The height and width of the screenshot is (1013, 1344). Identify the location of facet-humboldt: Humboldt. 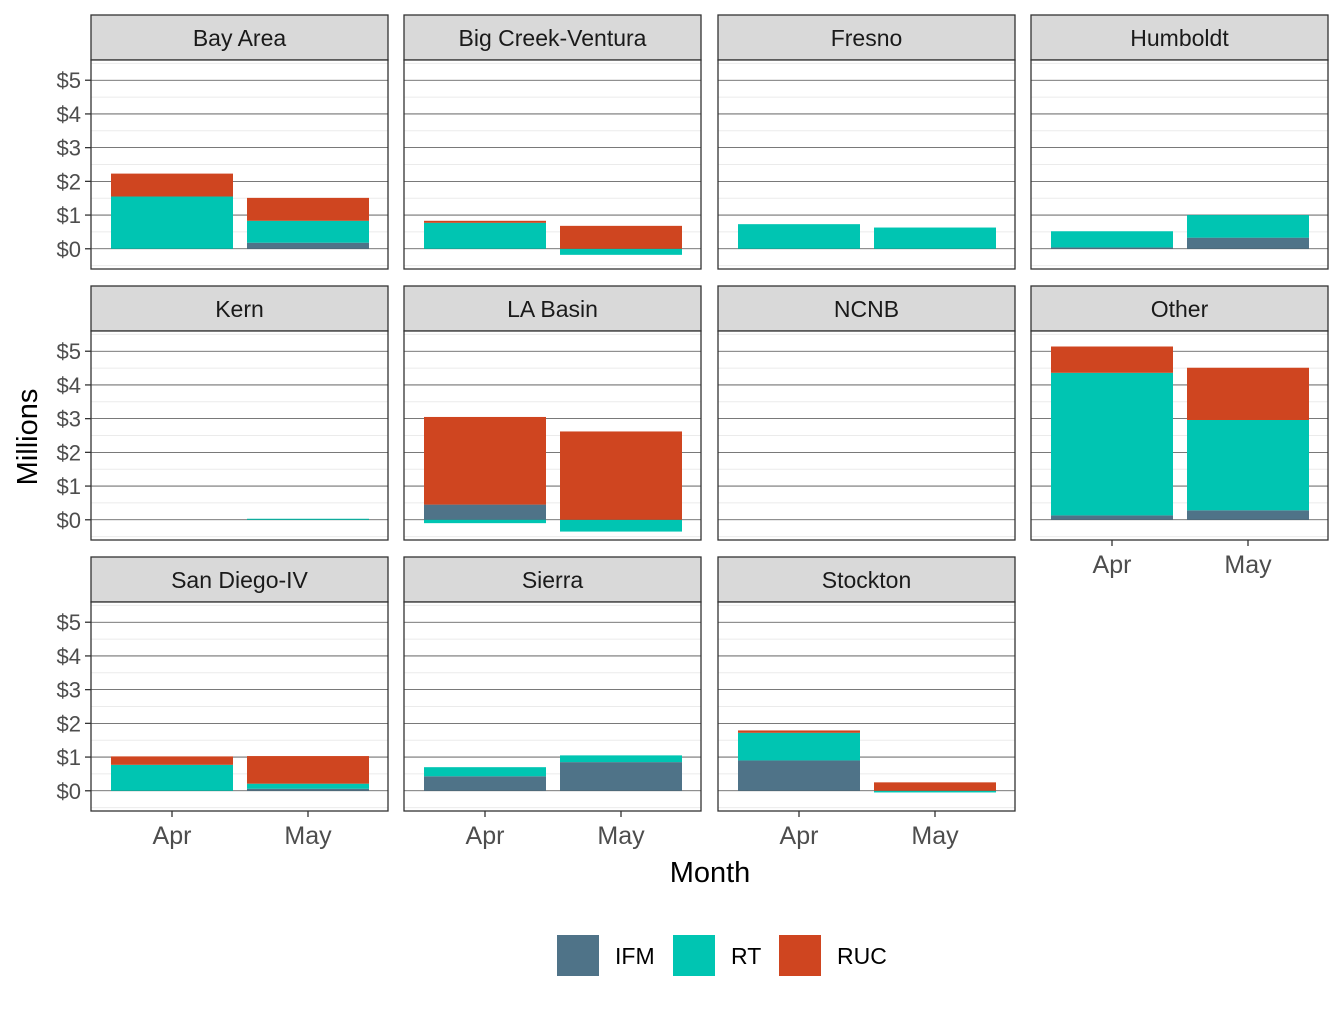
(1179, 142).